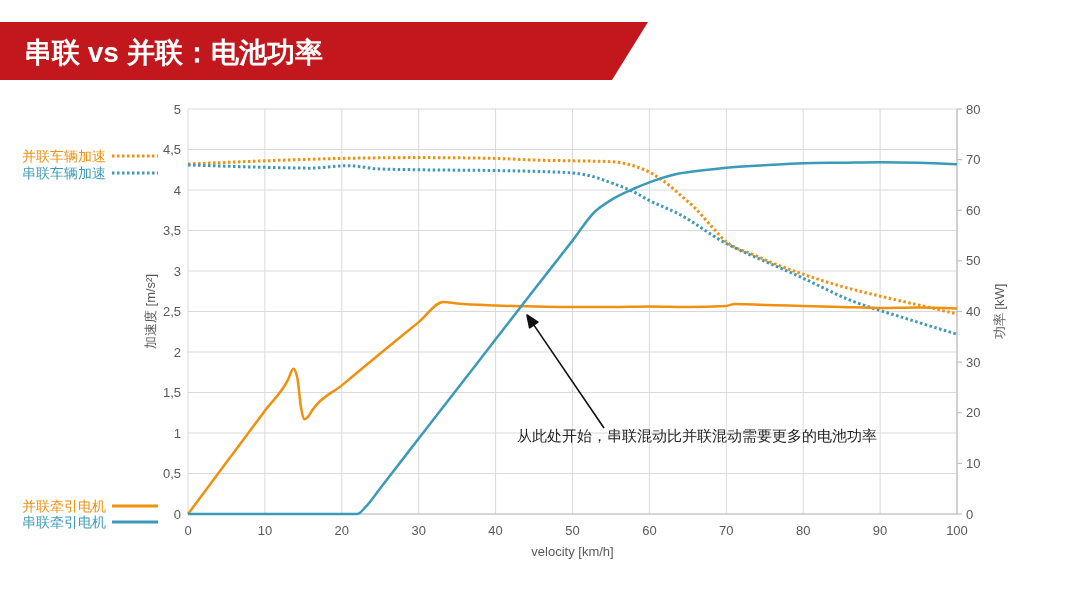  I want to click on legend-label: 串联车辆加速, so click(64, 172).